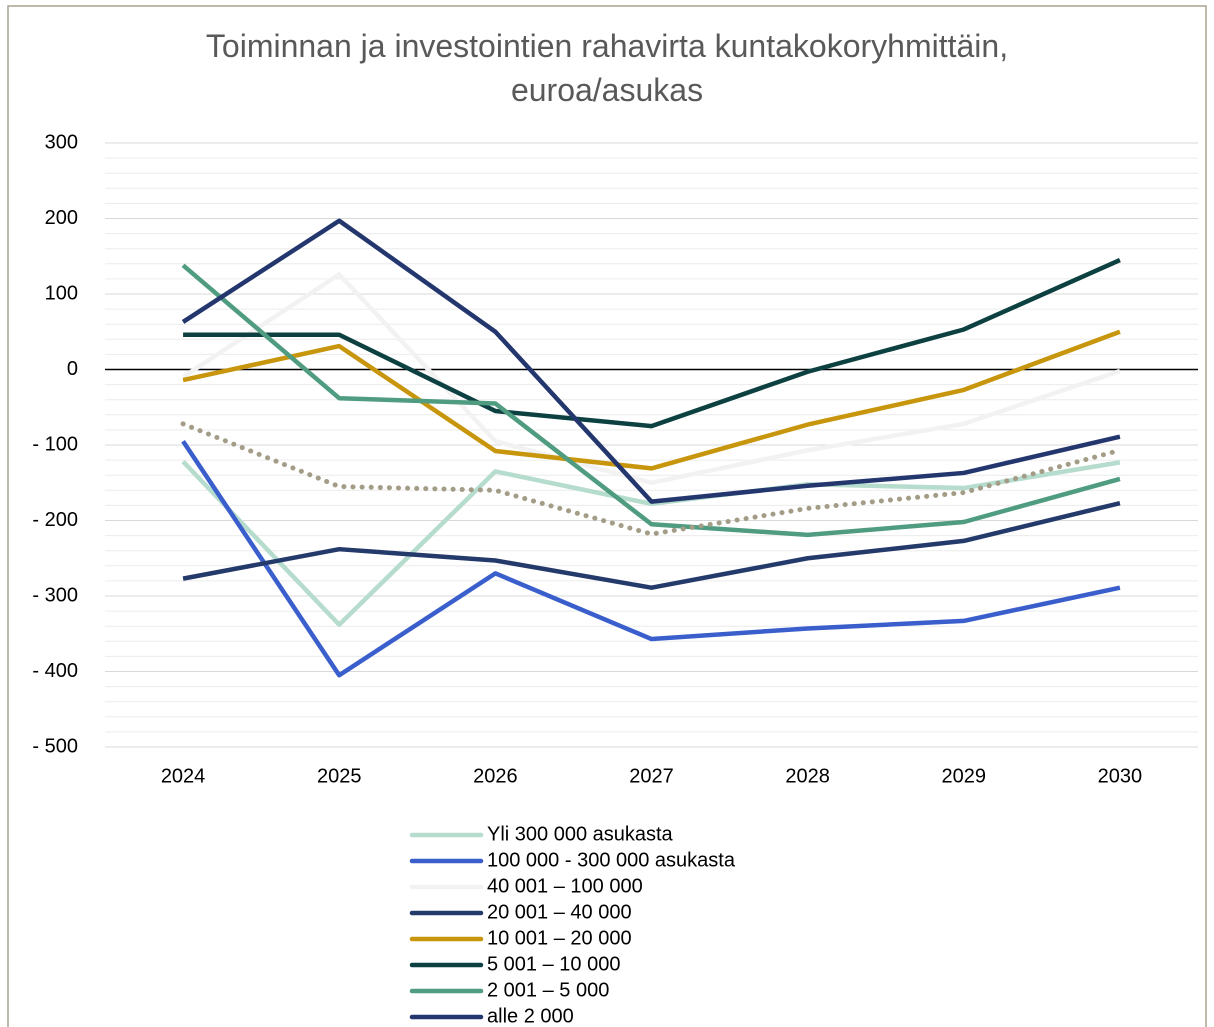 The height and width of the screenshot is (1027, 1214). I want to click on x-tick-label: 2028, so click(807, 776).